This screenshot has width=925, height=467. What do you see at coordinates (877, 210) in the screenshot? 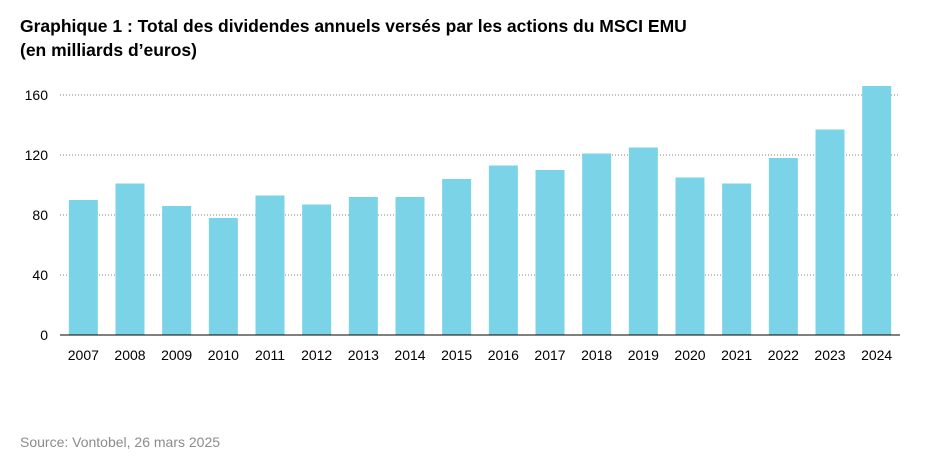
I see `bar-2024` at bounding box center [877, 210].